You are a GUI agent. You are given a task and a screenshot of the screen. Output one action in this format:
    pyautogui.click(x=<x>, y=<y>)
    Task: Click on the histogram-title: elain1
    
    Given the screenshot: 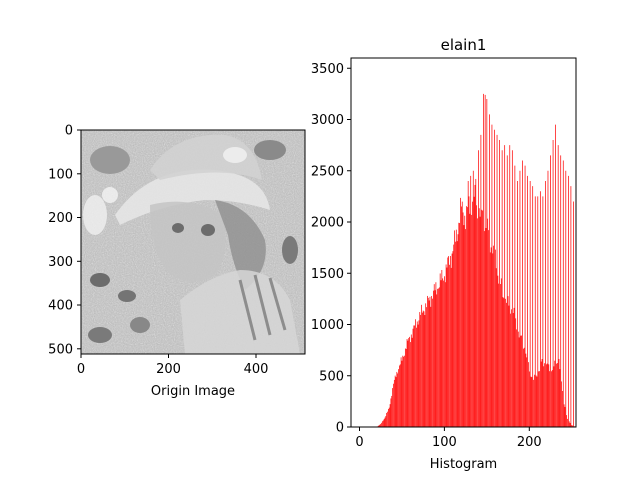 What is the action you would take?
    pyautogui.click(x=464, y=45)
    